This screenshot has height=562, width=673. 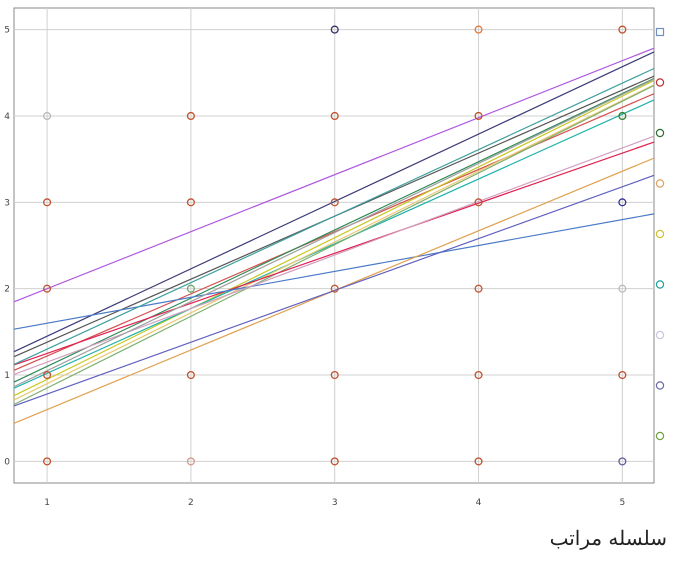 What do you see at coordinates (191, 503) in the screenshot?
I see `x-tick-label-2: 2` at bounding box center [191, 503].